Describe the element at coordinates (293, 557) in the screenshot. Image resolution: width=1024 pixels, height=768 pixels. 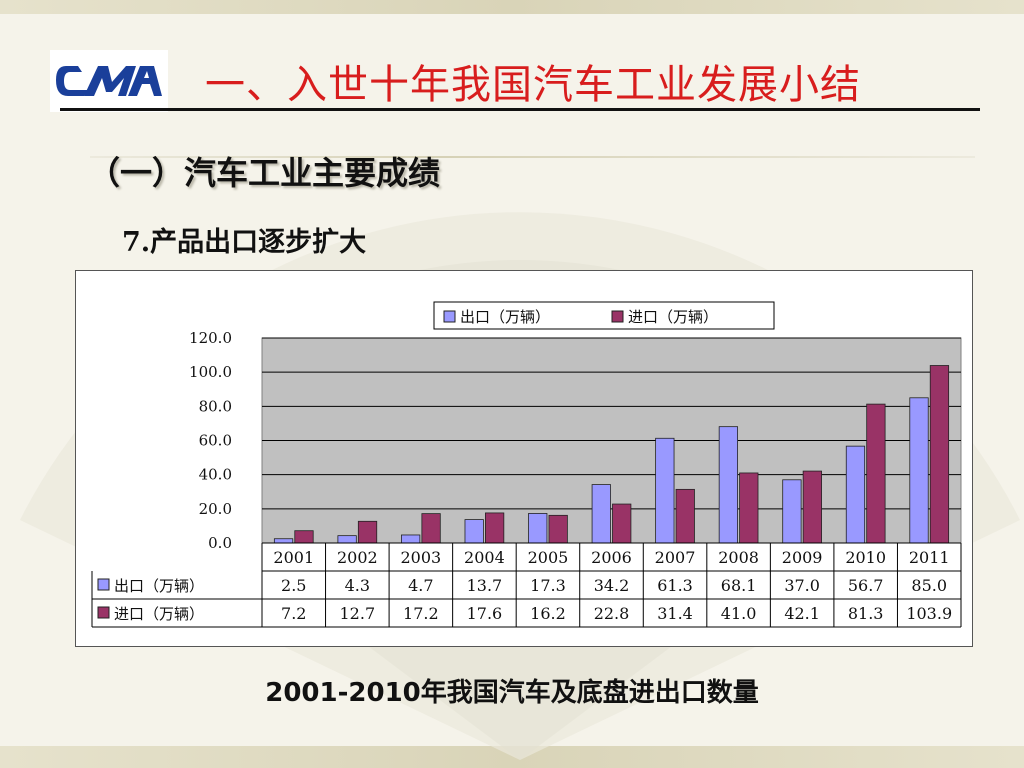
I see `x-tick-label: 2001` at that location.